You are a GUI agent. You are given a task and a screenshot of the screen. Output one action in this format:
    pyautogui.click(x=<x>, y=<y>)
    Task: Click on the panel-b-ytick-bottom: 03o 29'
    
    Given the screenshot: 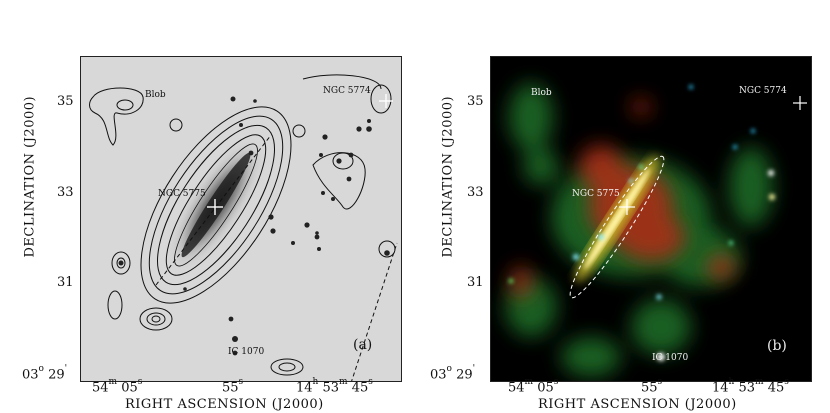 What is the action you would take?
    pyautogui.click(x=453, y=373)
    